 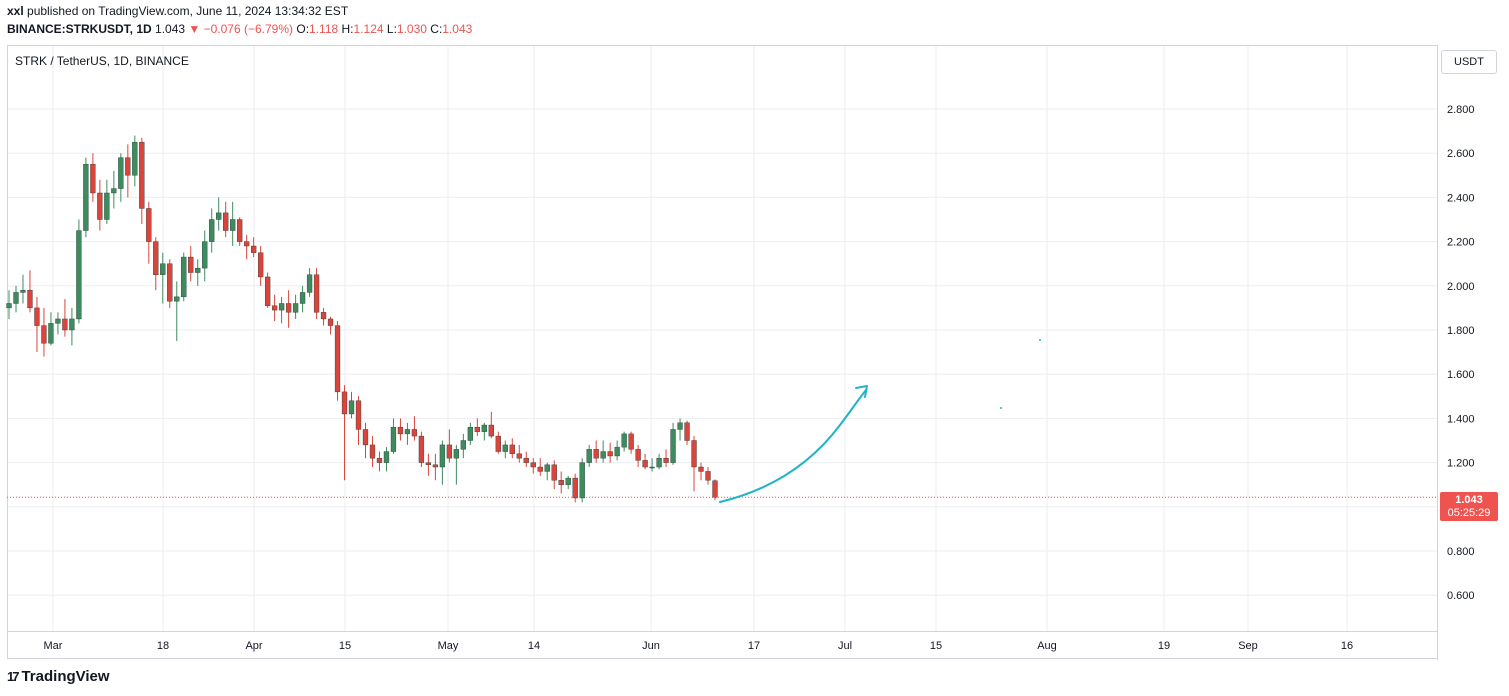 I want to click on last-value: 1.043, so click(x=170, y=29).